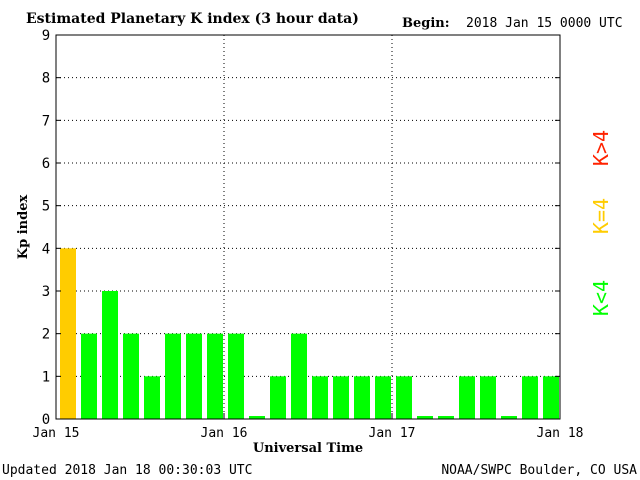 Image resolution: width=640 pixels, height=480 pixels. Describe the element at coordinates (46, 335) in the screenshot. I see `y-tick-label: 2` at that location.